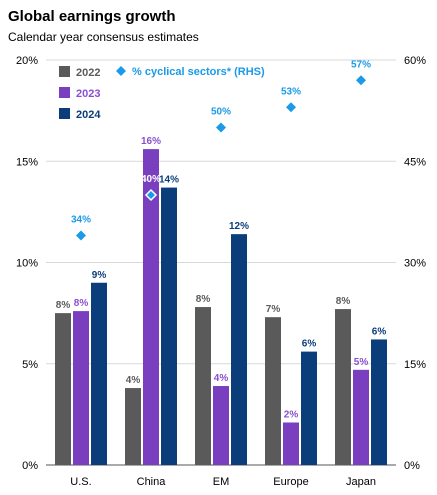 Image resolution: width=437 pixels, height=495 pixels. What do you see at coordinates (88, 115) in the screenshot?
I see `legend-label: 2024` at bounding box center [88, 115].